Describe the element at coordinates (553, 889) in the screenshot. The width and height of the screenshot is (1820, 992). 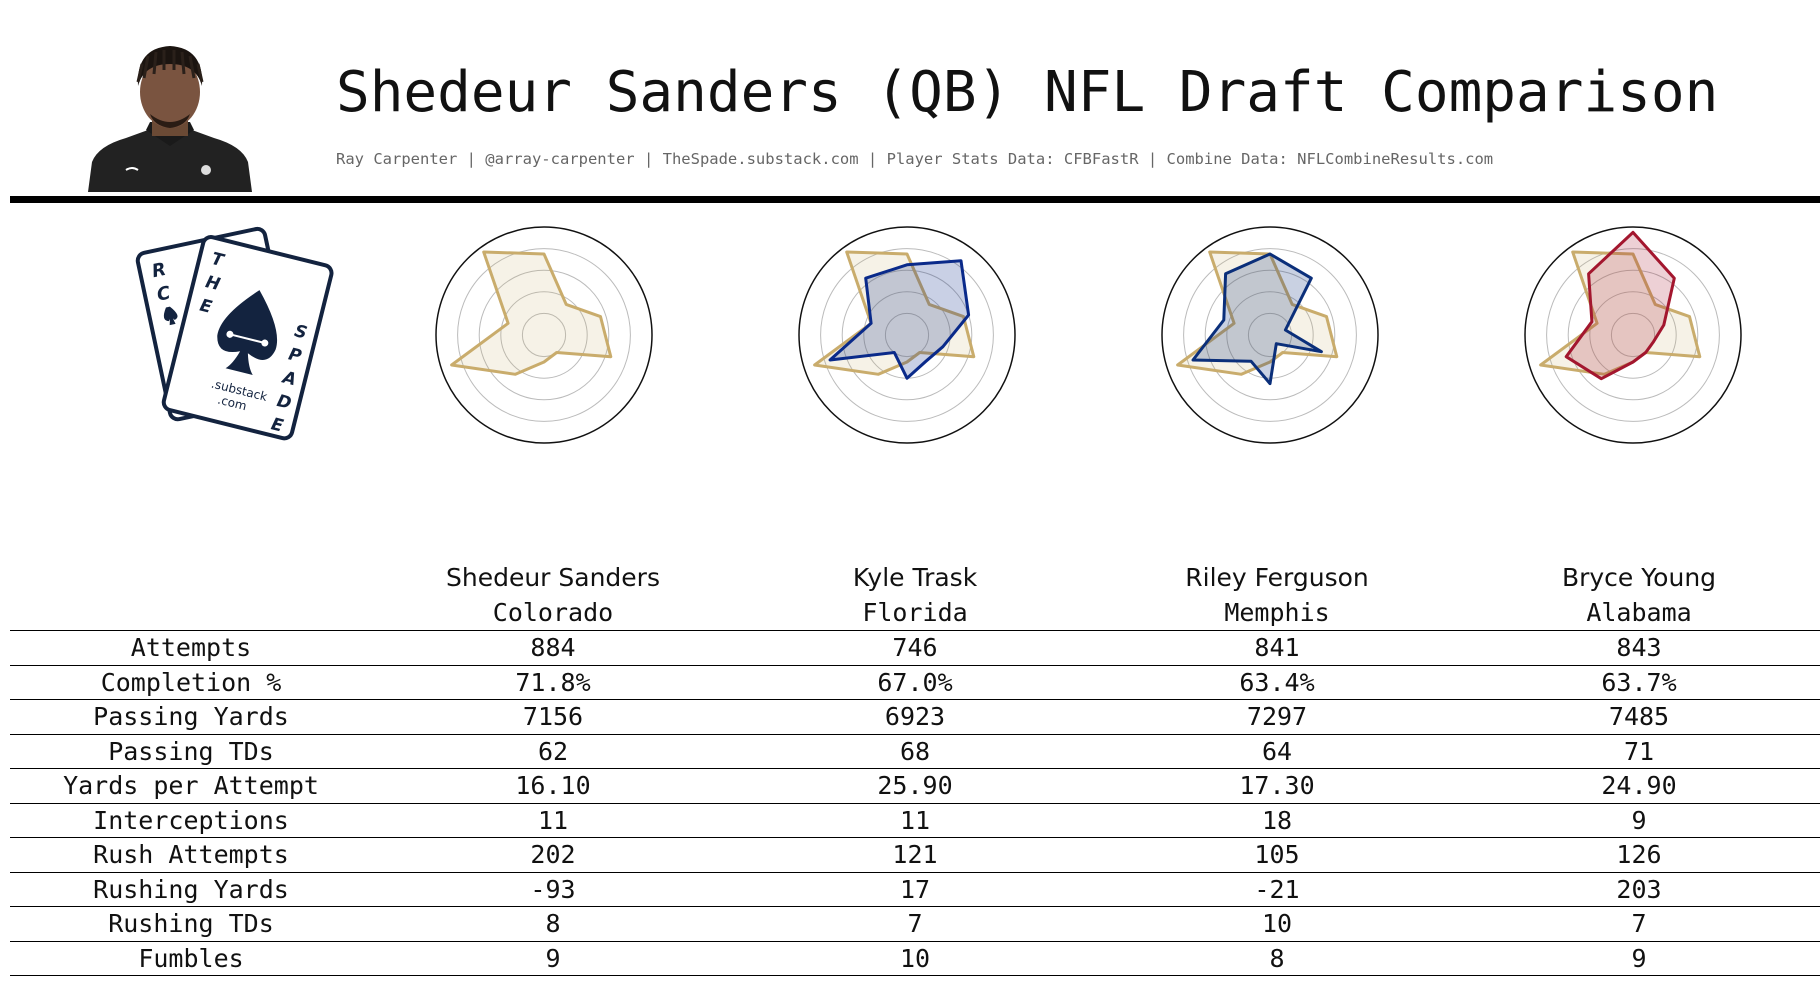
I see `stat-value: -93` at that location.